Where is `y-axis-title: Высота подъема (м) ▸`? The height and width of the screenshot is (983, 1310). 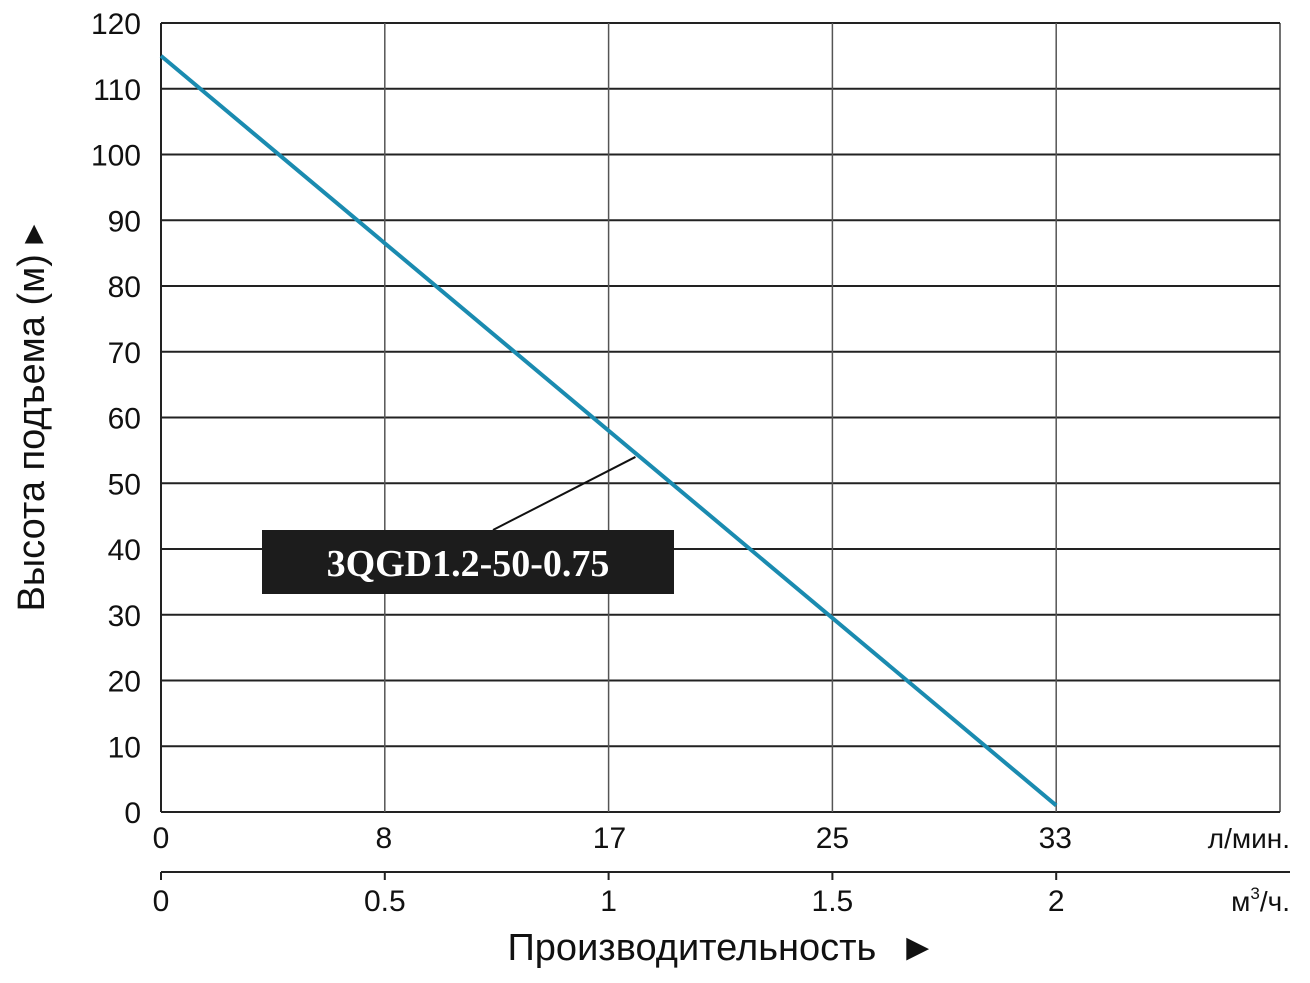 y-axis-title: Высота подъема (м) ▸ is located at coordinates (32, 417).